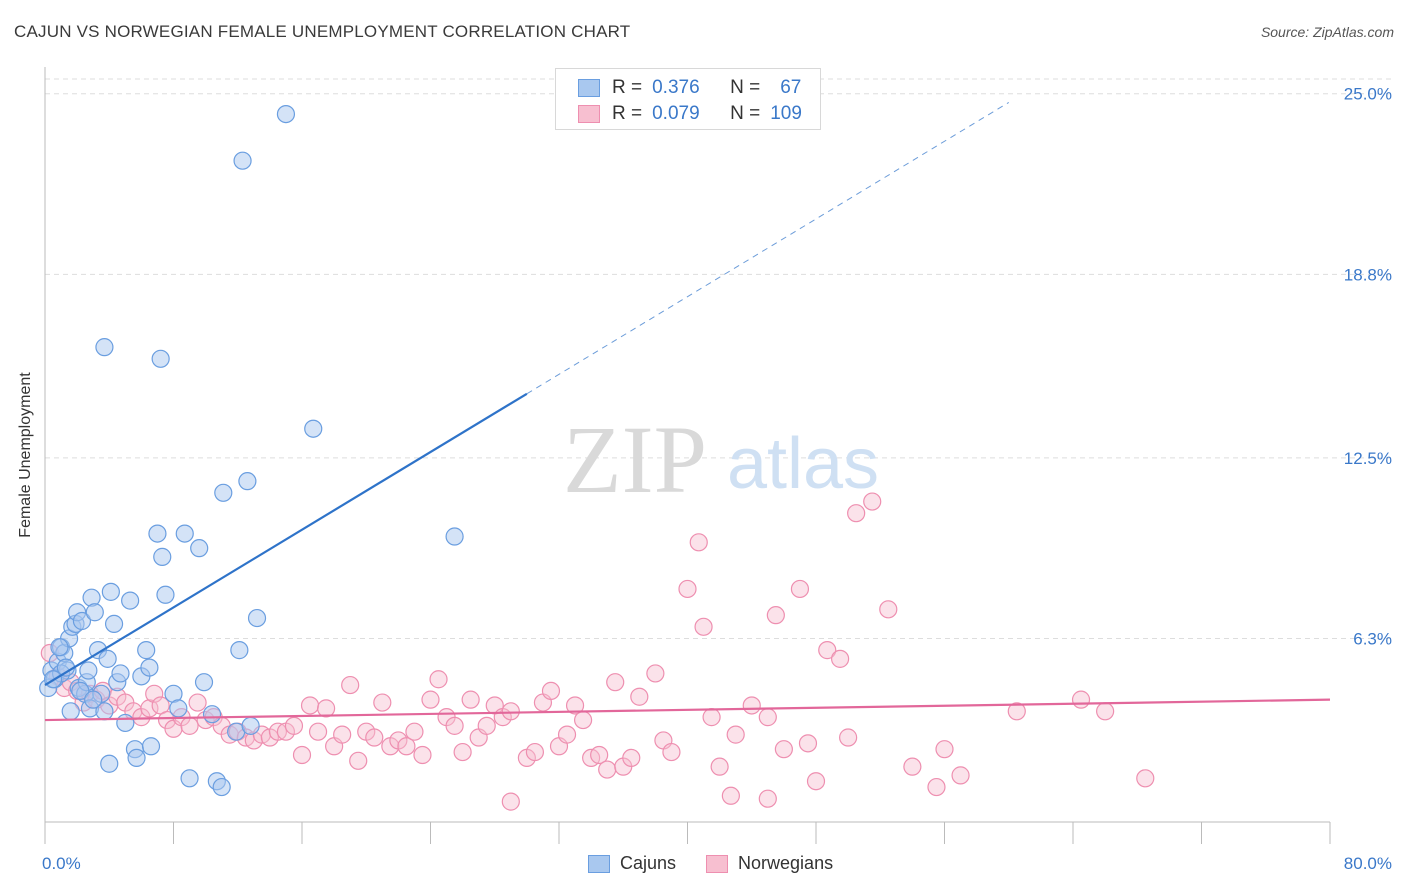 The width and height of the screenshot is (1406, 892). Describe the element at coordinates (676, 113) in the screenshot. I see `r-value: 0.079` at that location.